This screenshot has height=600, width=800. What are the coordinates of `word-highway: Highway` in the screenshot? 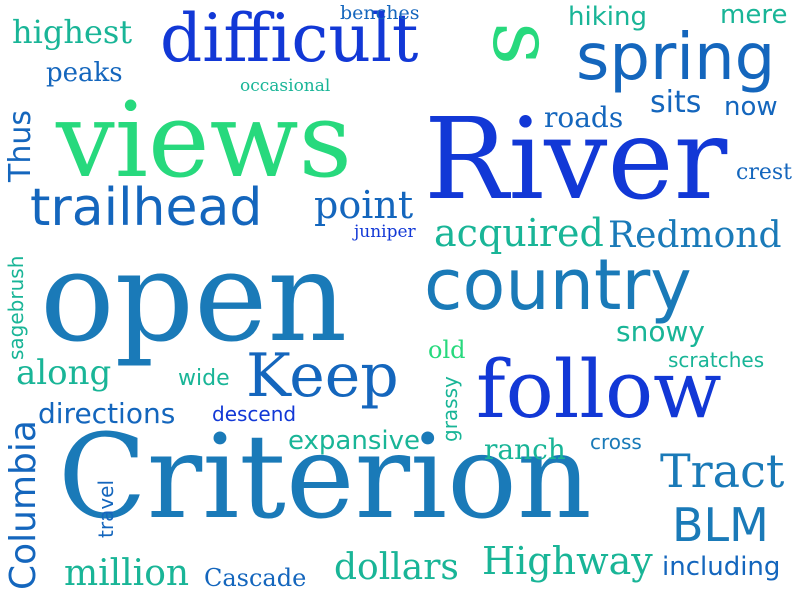 It's located at (567, 561).